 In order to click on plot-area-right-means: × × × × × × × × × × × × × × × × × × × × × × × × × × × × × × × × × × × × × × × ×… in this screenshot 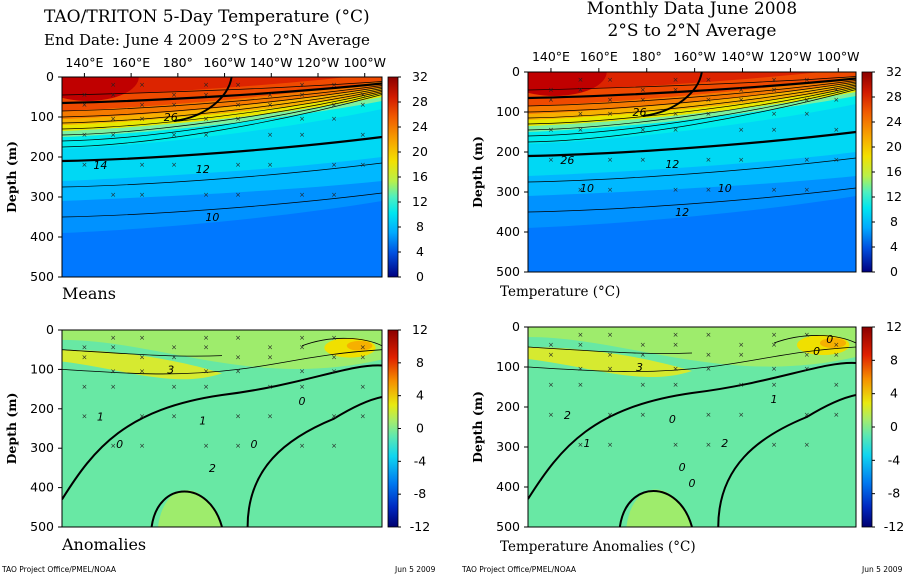, I will do `click(692, 172)`.